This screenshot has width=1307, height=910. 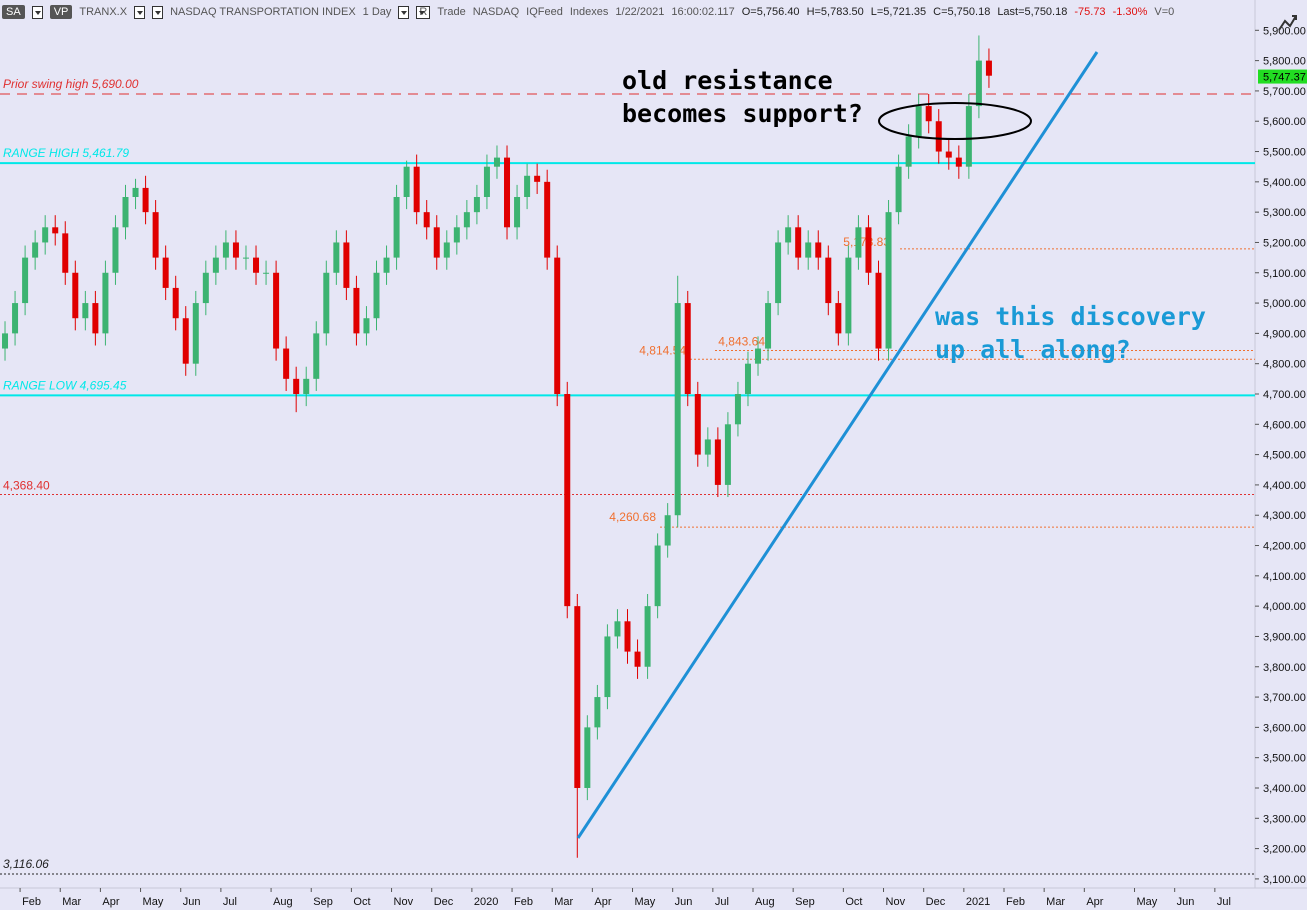 I want to click on button-label: R, so click(x=423, y=11).